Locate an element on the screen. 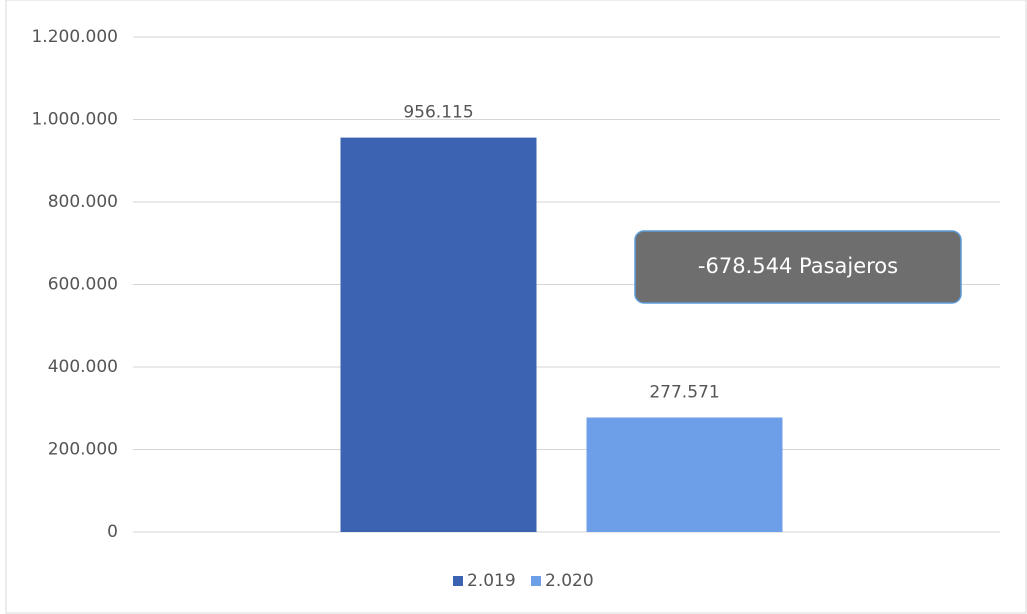  annotation-box is located at coordinates (798, 267).